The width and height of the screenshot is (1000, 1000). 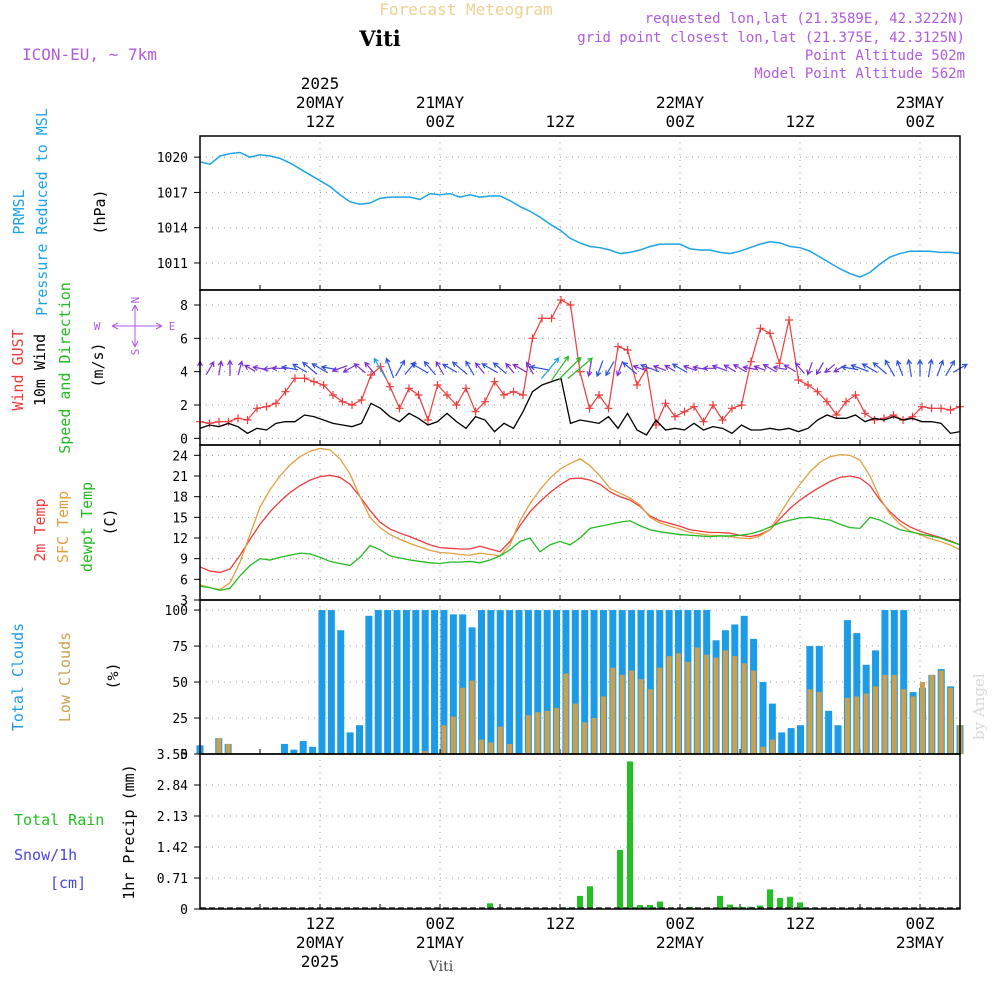 What do you see at coordinates (580, 406) in the screenshot?
I see `wind-line` at bounding box center [580, 406].